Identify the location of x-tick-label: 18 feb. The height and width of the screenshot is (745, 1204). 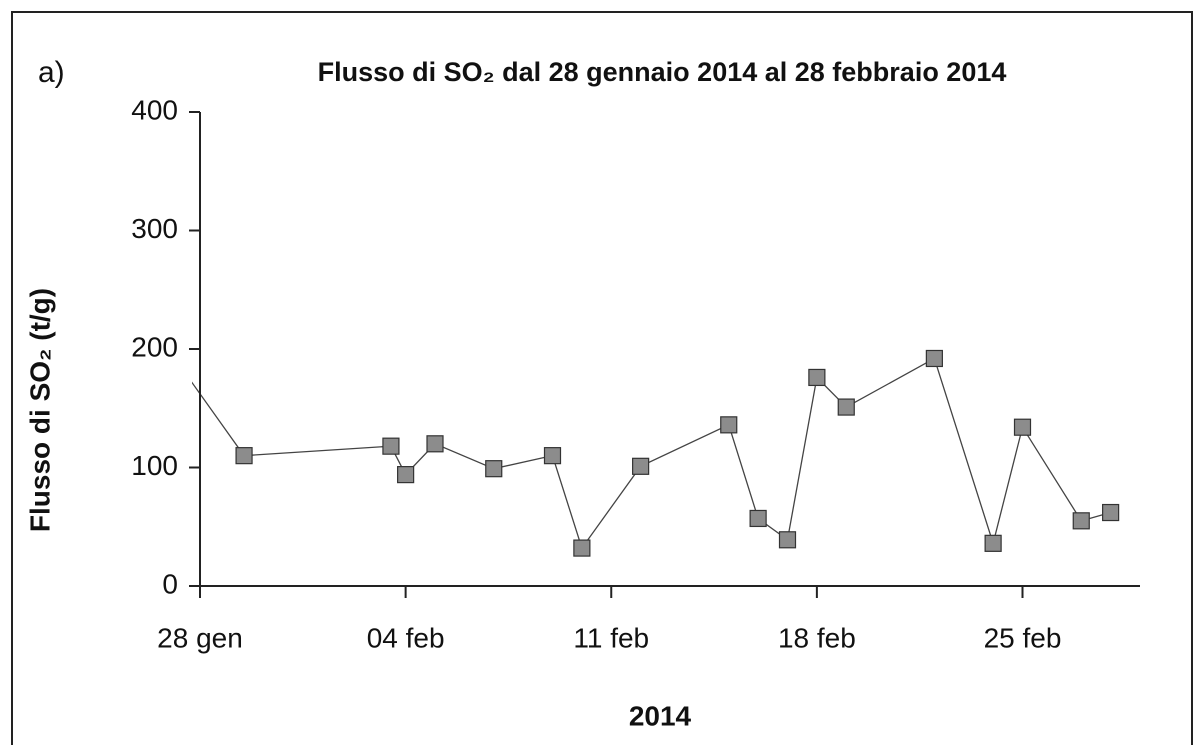
(817, 637).